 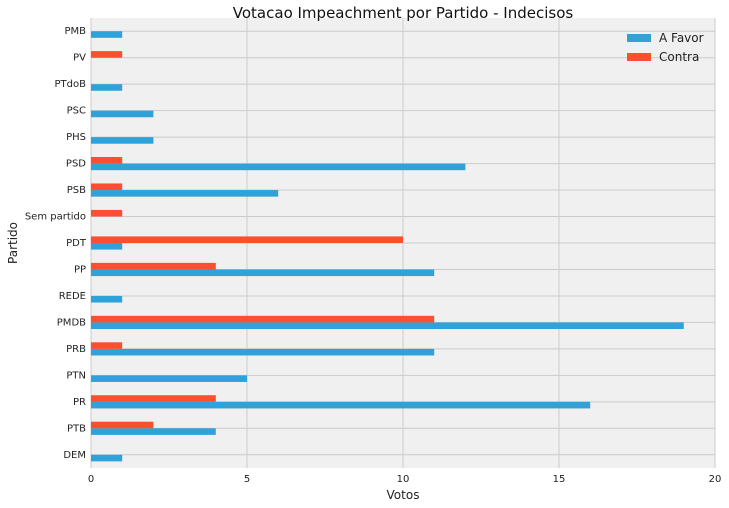 What do you see at coordinates (122, 425) in the screenshot?
I see `bar-contra-ptb` at bounding box center [122, 425].